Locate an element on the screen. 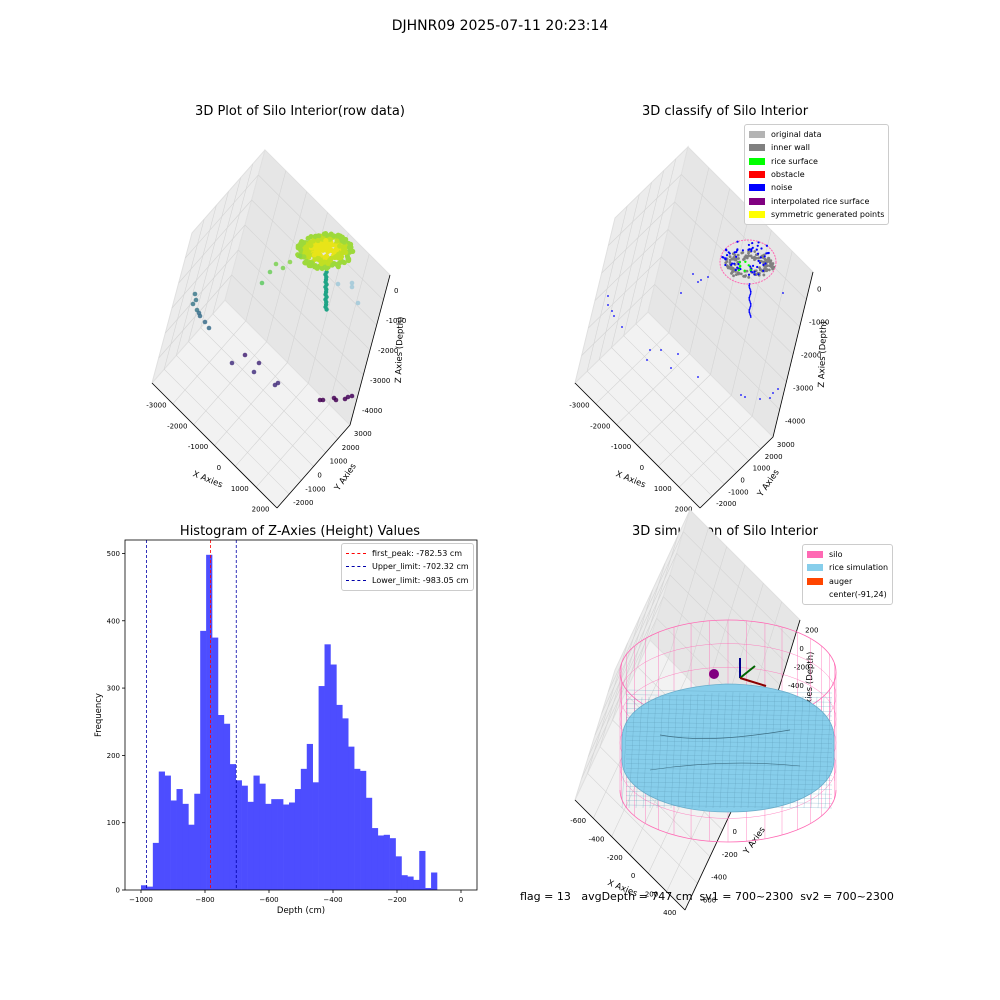 This screenshot has height=1000, width=1000. cls-z-axis-line is located at coordinates (793, 354).